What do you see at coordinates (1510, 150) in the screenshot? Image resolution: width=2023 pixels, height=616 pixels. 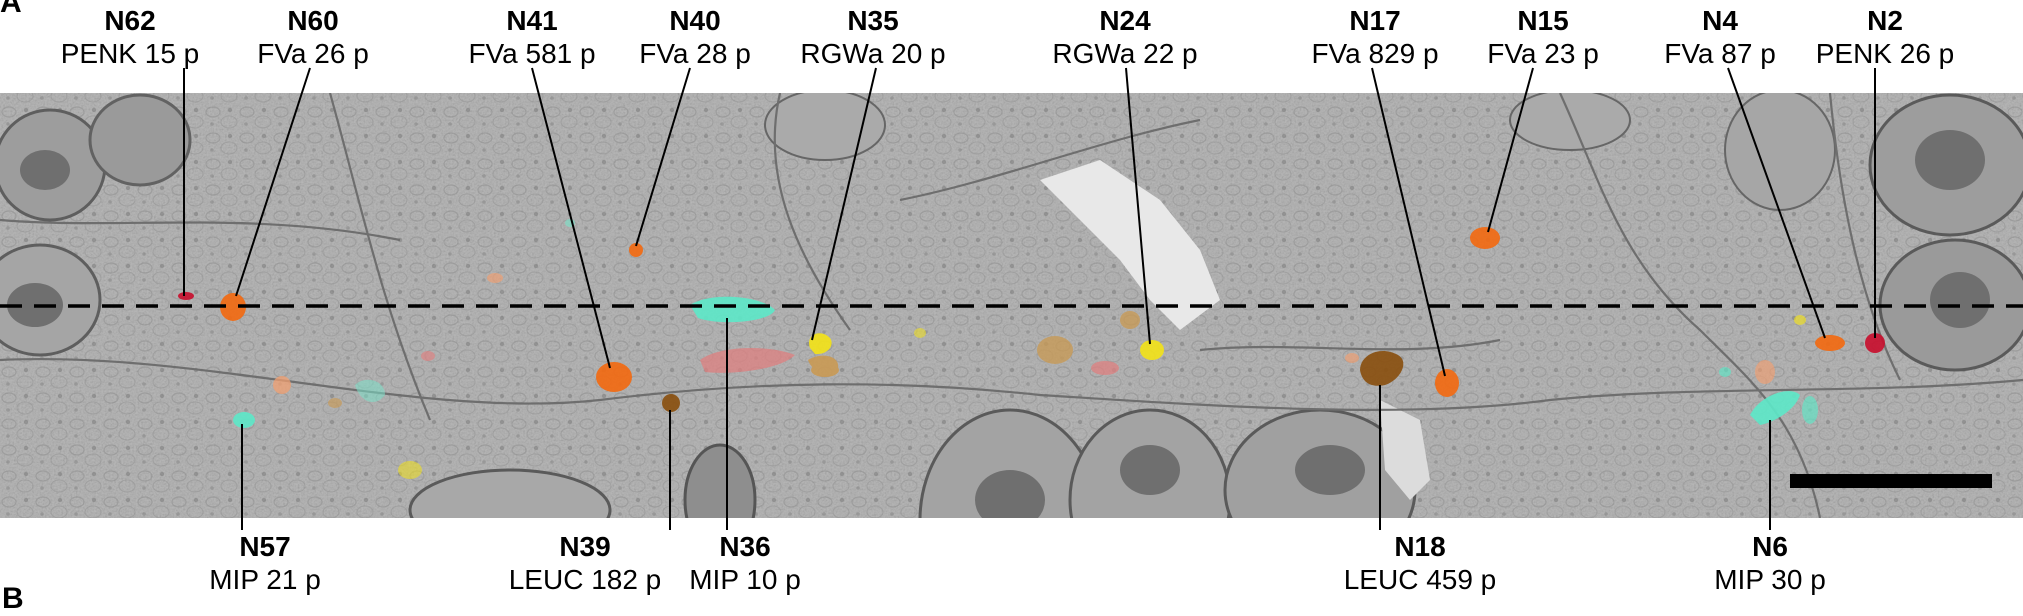 I see `leader-n15` at bounding box center [1510, 150].